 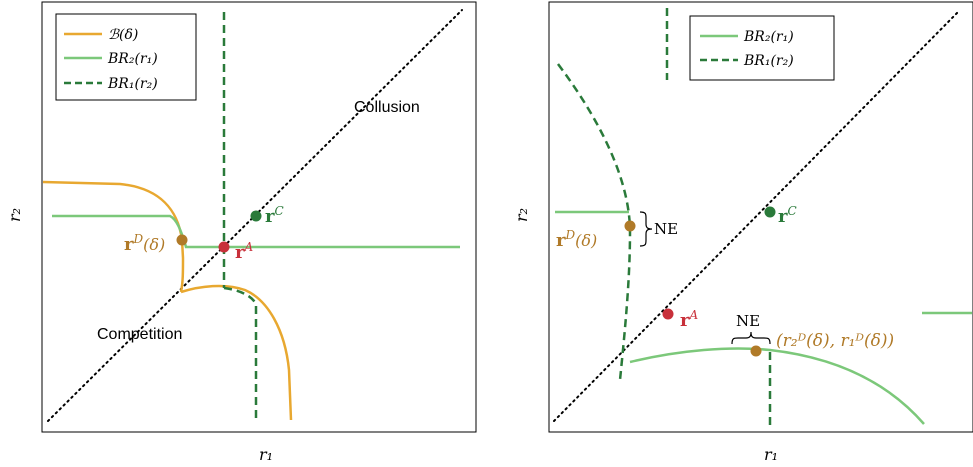 What do you see at coordinates (756, 351) in the screenshot?
I see `right-point-rD-tuple` at bounding box center [756, 351].